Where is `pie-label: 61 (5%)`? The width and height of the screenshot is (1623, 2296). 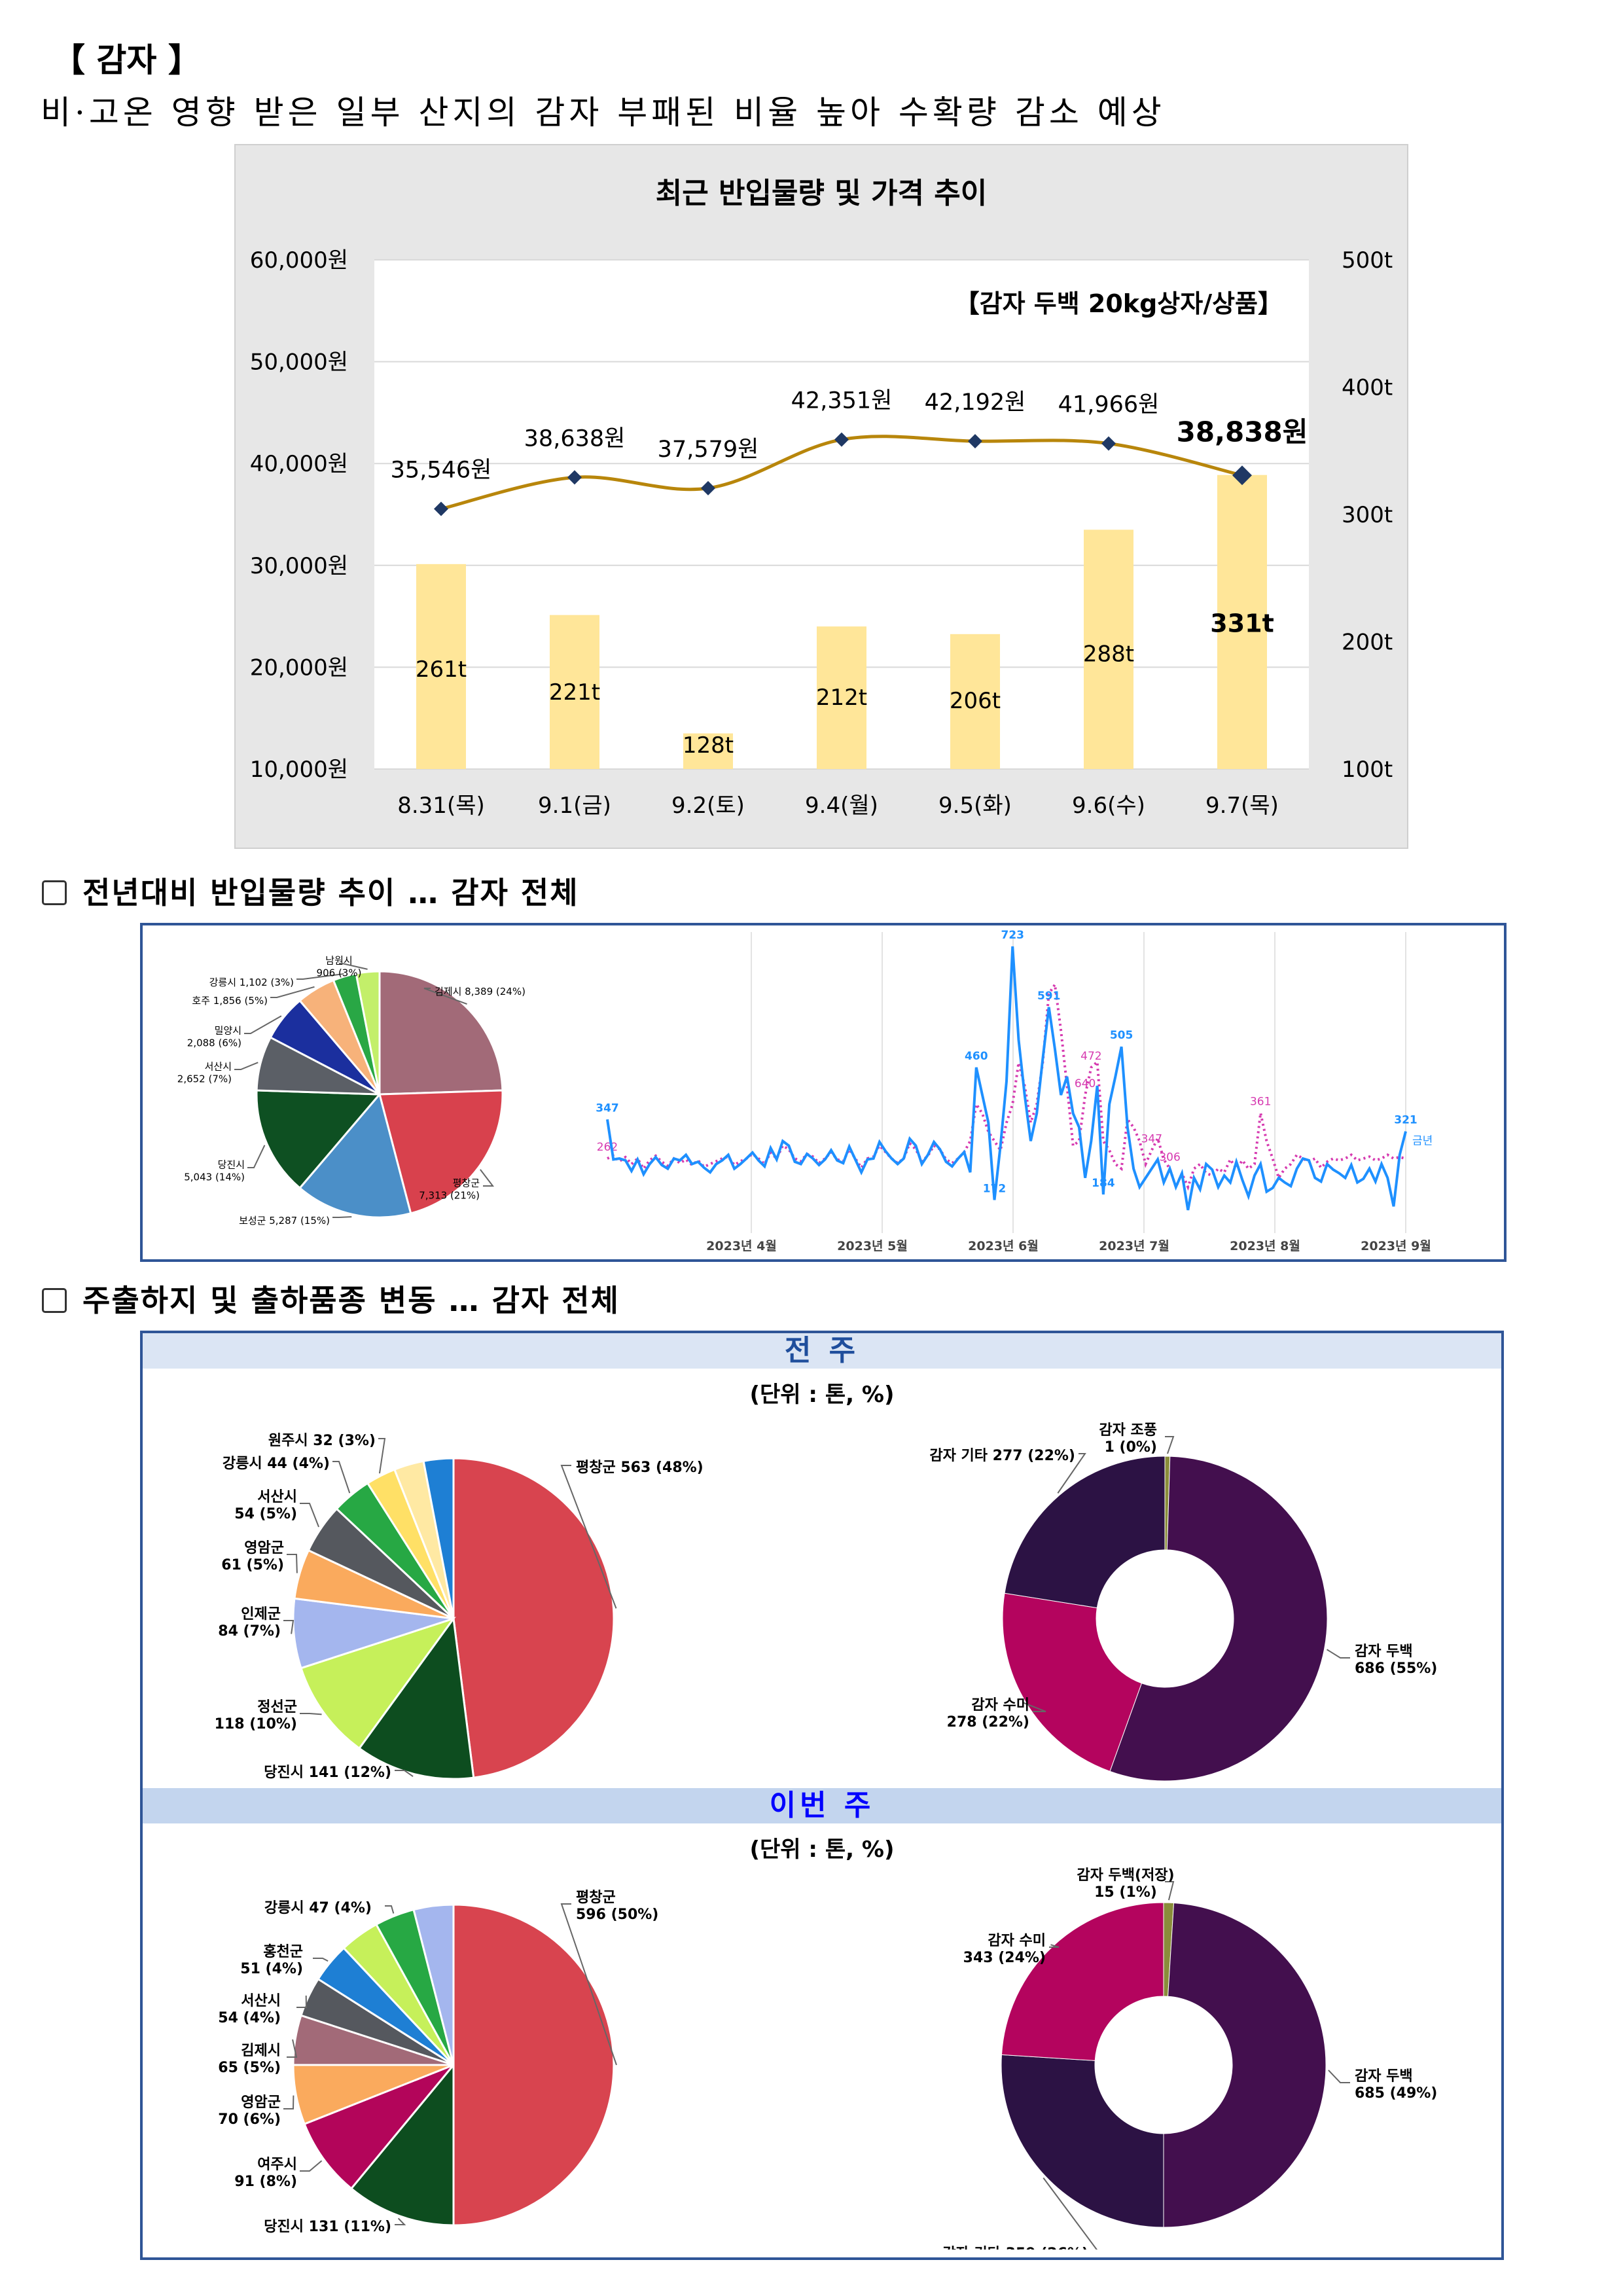
pie-label: 61 (5%) is located at coordinates (252, 1565).